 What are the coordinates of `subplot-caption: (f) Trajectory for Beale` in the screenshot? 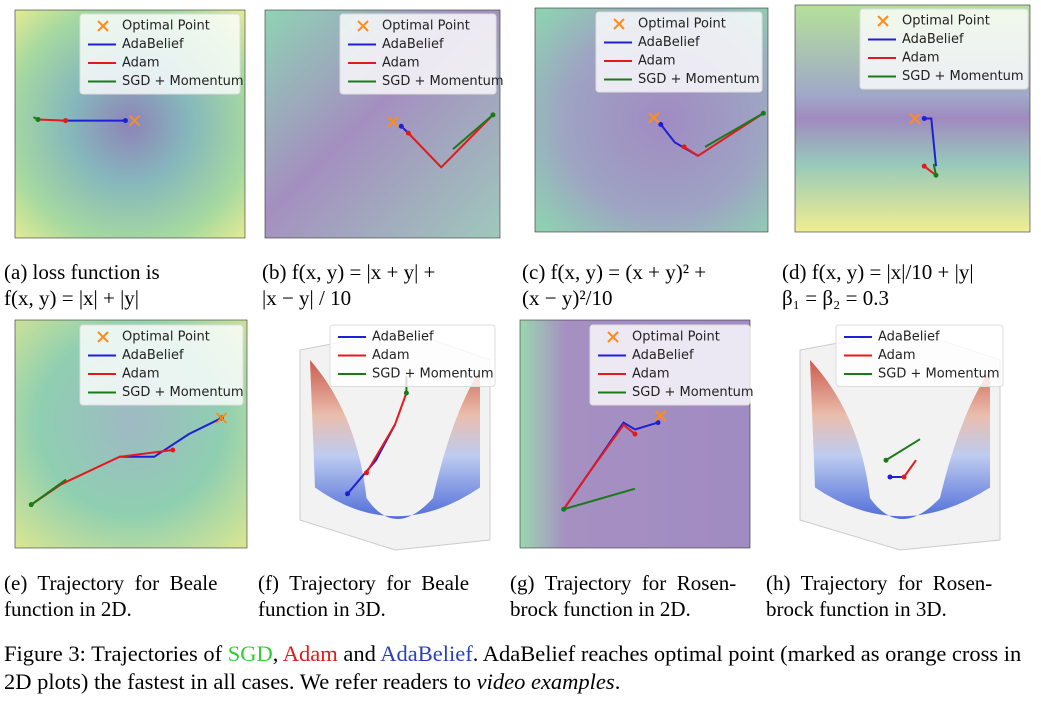 It's located at (363, 583).